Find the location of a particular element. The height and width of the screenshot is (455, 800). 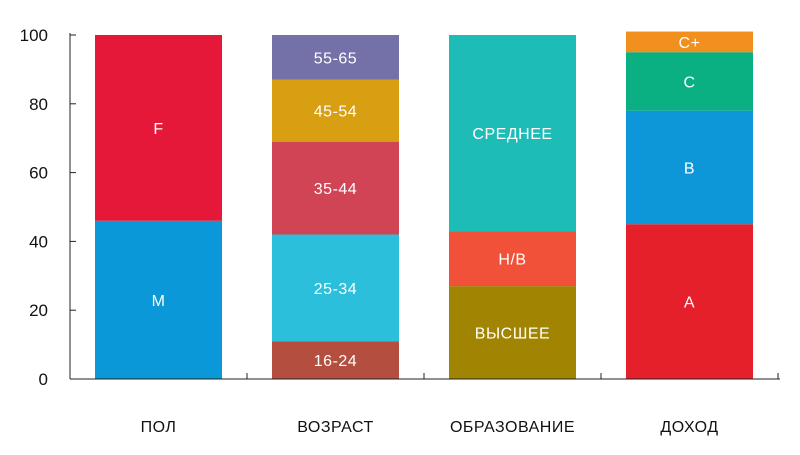

category-label-4: ДОХОД is located at coordinates (689, 427).